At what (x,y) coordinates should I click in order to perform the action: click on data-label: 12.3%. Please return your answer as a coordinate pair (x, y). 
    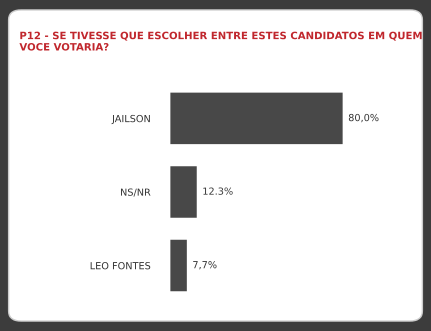
    Looking at the image, I should click on (218, 191).